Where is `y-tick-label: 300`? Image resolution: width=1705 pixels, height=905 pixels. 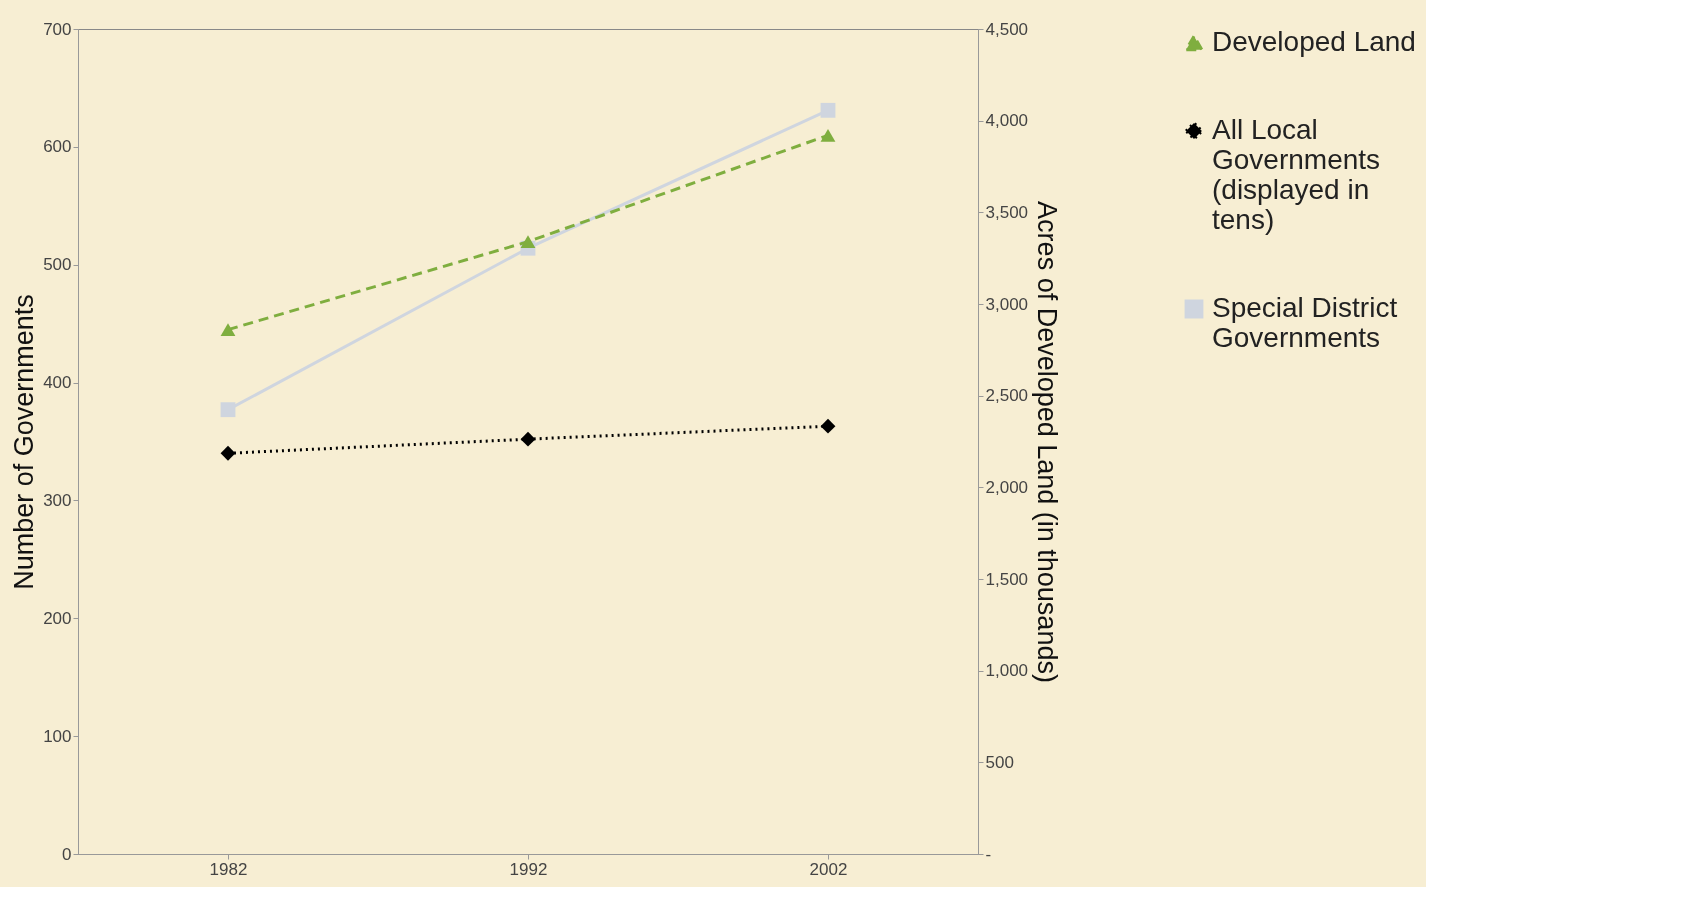
y-tick-label: 300 is located at coordinates (57, 500).